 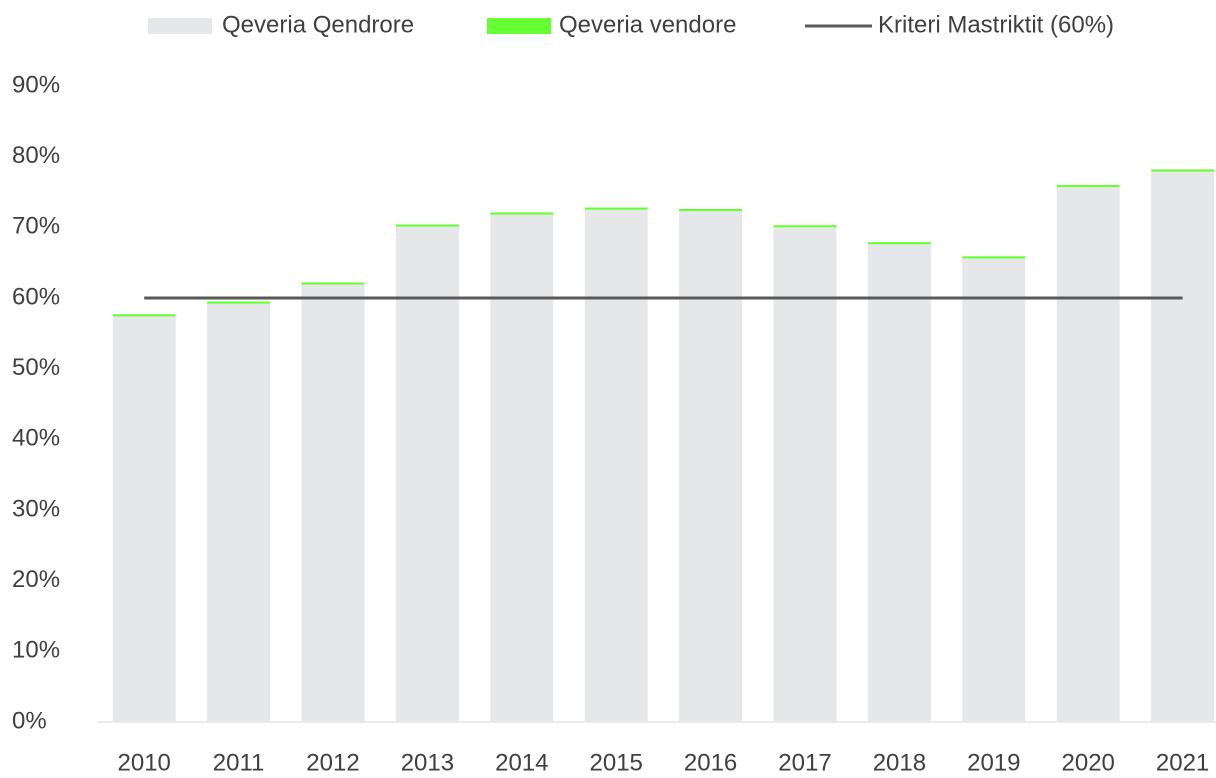 I want to click on y-tick-label: 20%, so click(x=36, y=579).